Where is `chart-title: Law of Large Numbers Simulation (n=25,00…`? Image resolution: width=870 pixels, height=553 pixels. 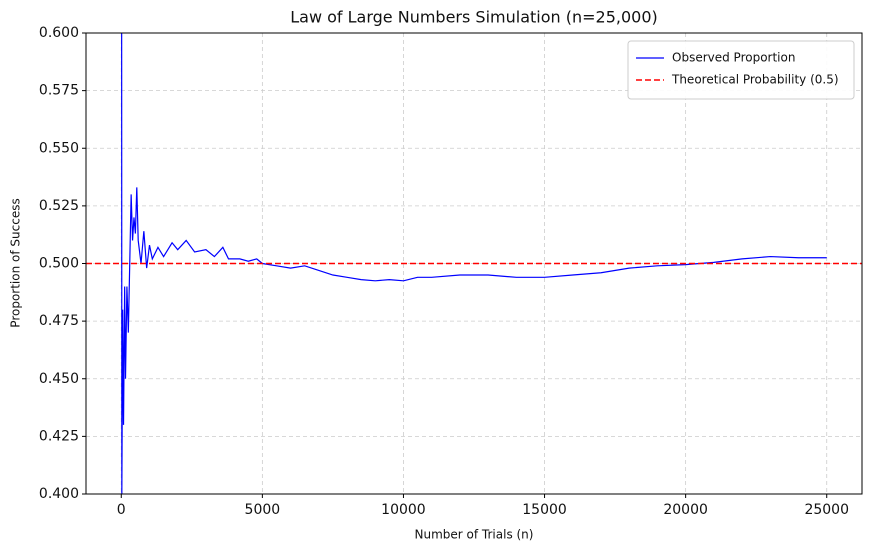 chart-title: Law of Large Numbers Simulation (n=25,00… is located at coordinates (474, 17).